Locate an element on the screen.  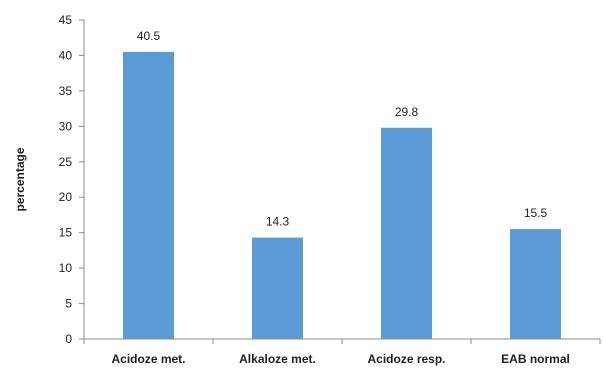
x-category-label: EAB normal is located at coordinates (535, 359).